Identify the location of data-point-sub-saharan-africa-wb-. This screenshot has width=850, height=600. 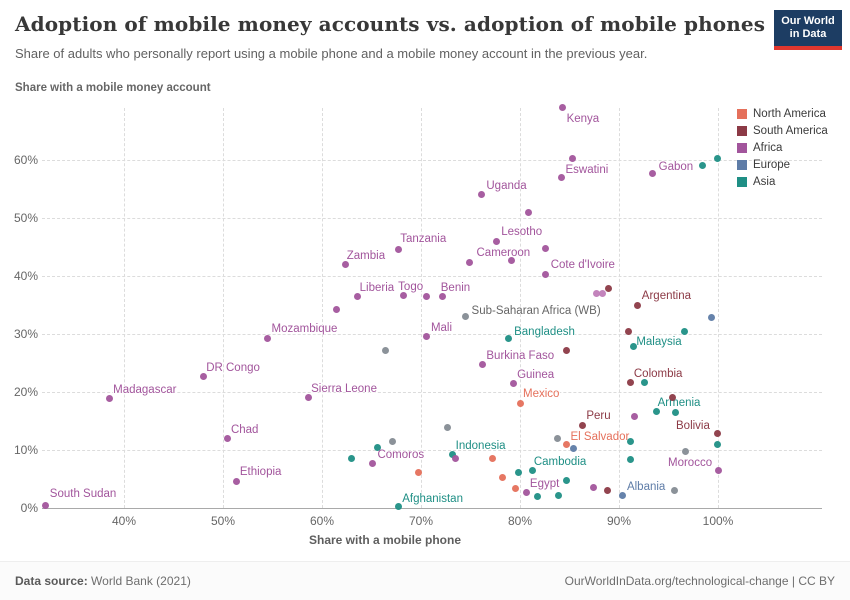
(466, 316).